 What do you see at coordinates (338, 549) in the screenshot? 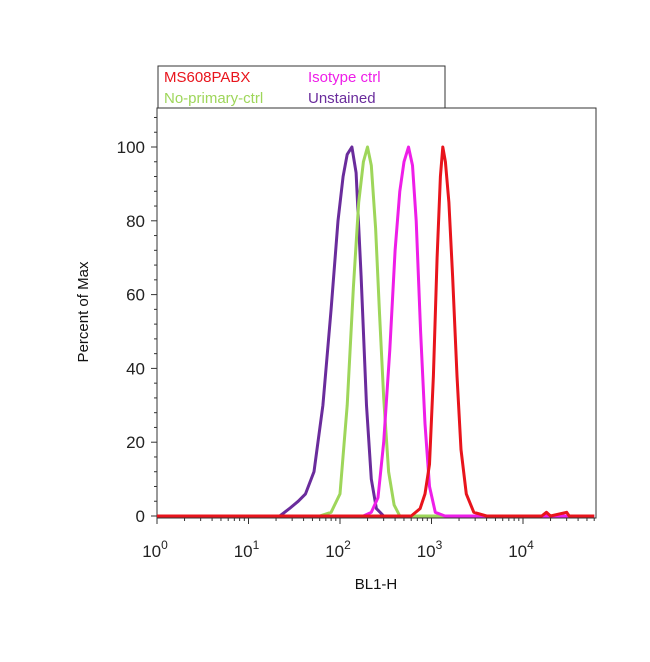
I see `x-tick-label: 10²` at bounding box center [338, 549].